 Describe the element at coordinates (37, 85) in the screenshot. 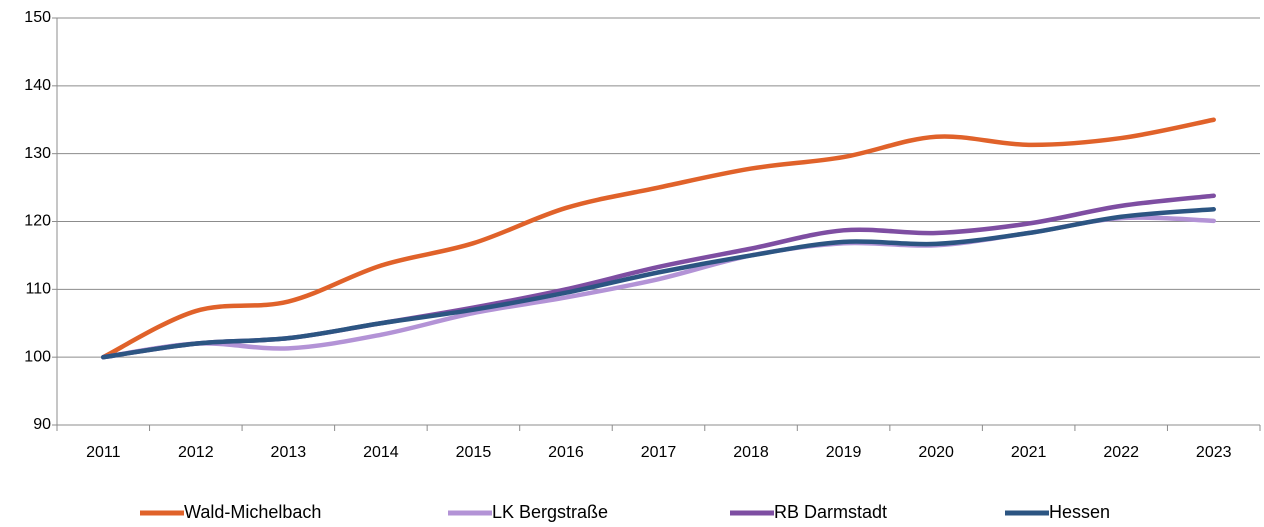

I see `y-tick-label: 140` at that location.